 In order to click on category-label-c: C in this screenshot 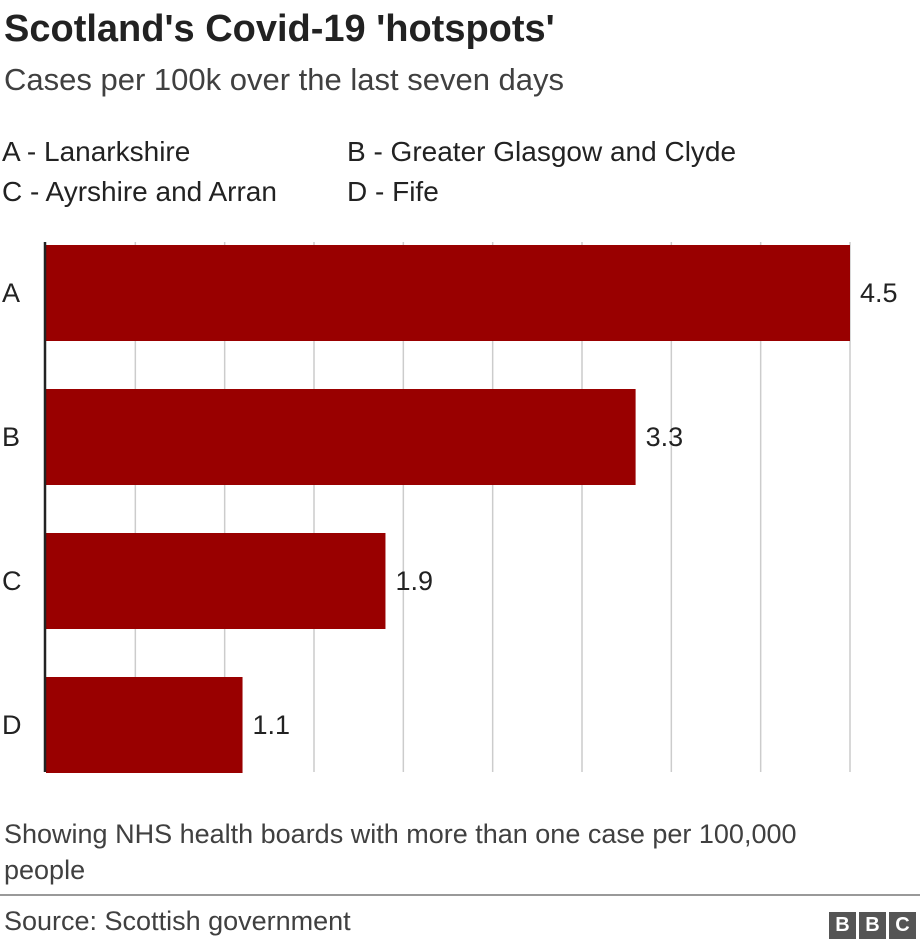, I will do `click(12, 581)`.